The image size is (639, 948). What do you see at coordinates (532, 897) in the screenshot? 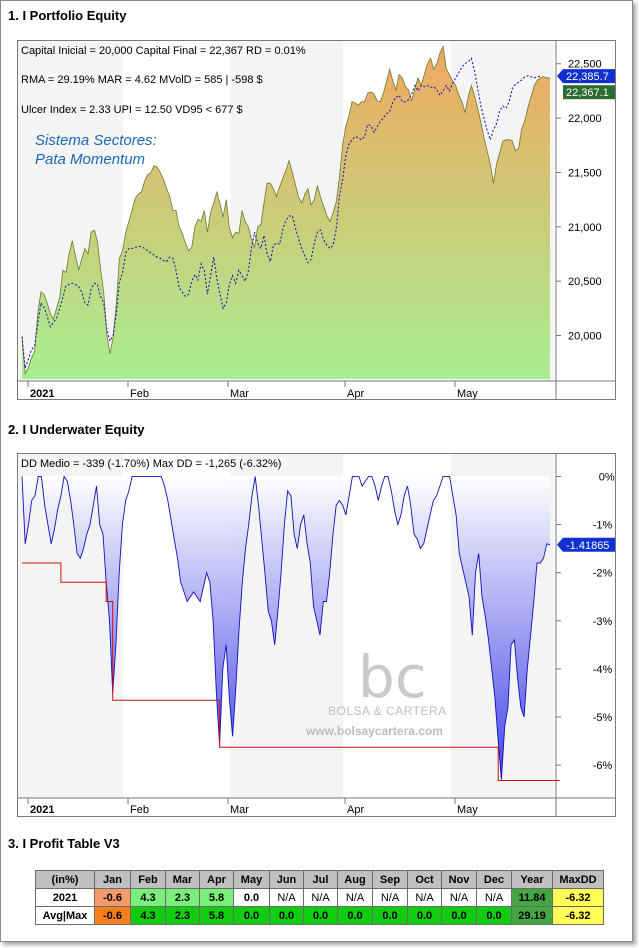
I see `value-cell: 11.84` at bounding box center [532, 897].